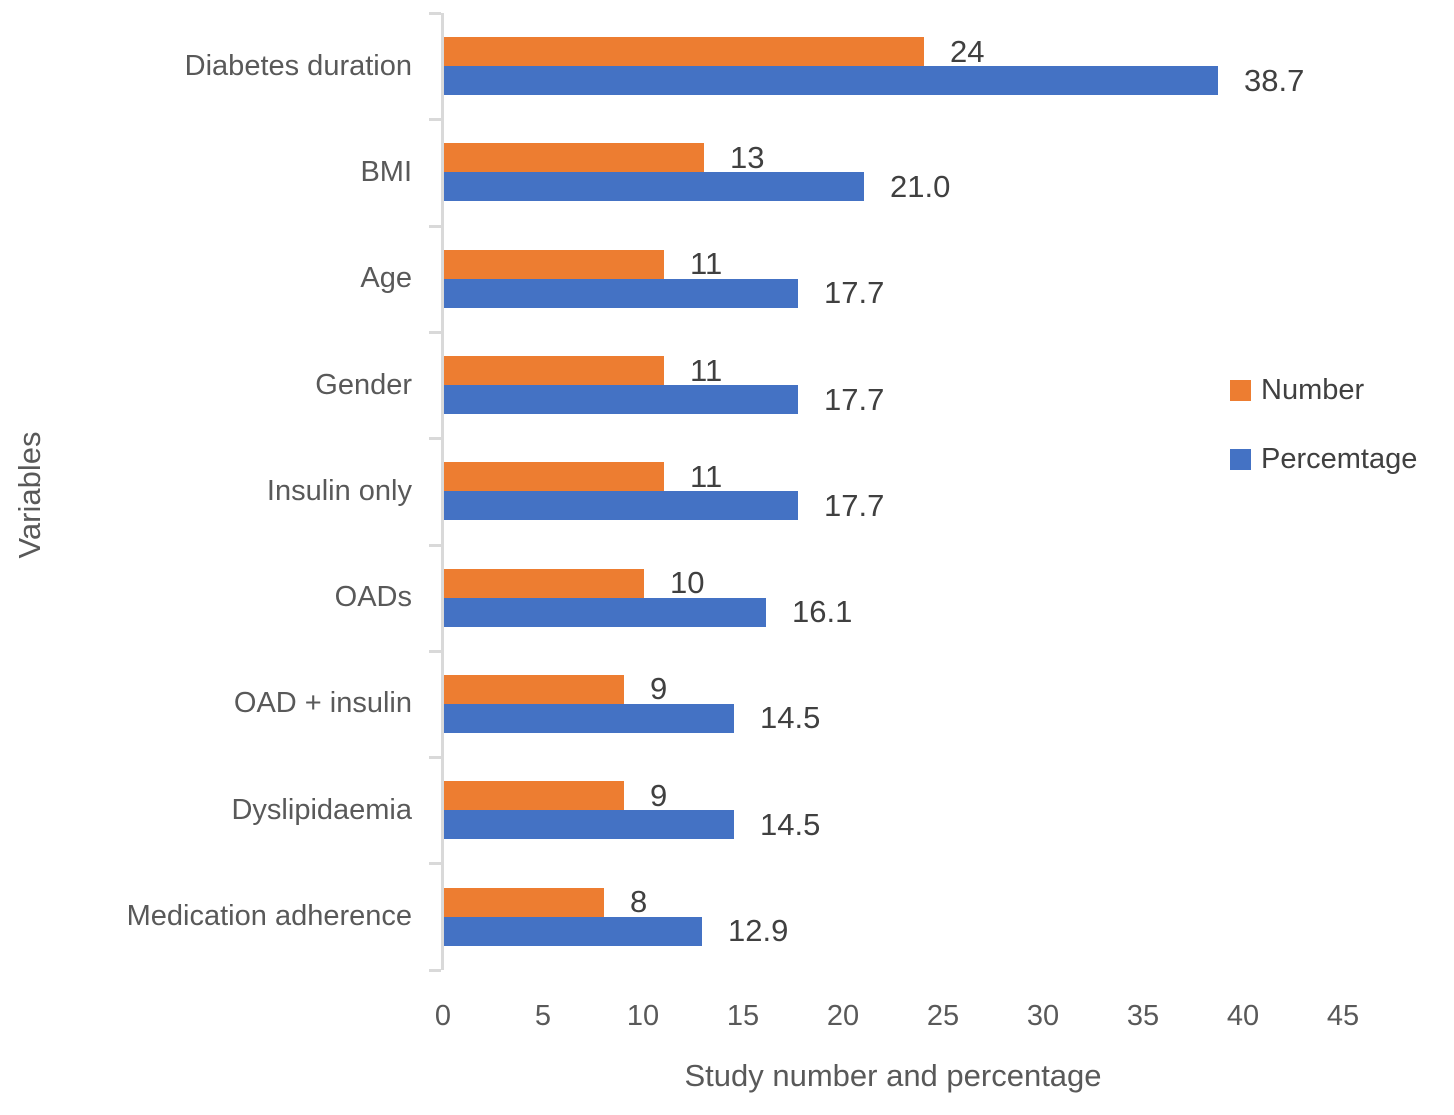  What do you see at coordinates (920, 186) in the screenshot?
I see `data-label-percemtage: 21.0` at bounding box center [920, 186].